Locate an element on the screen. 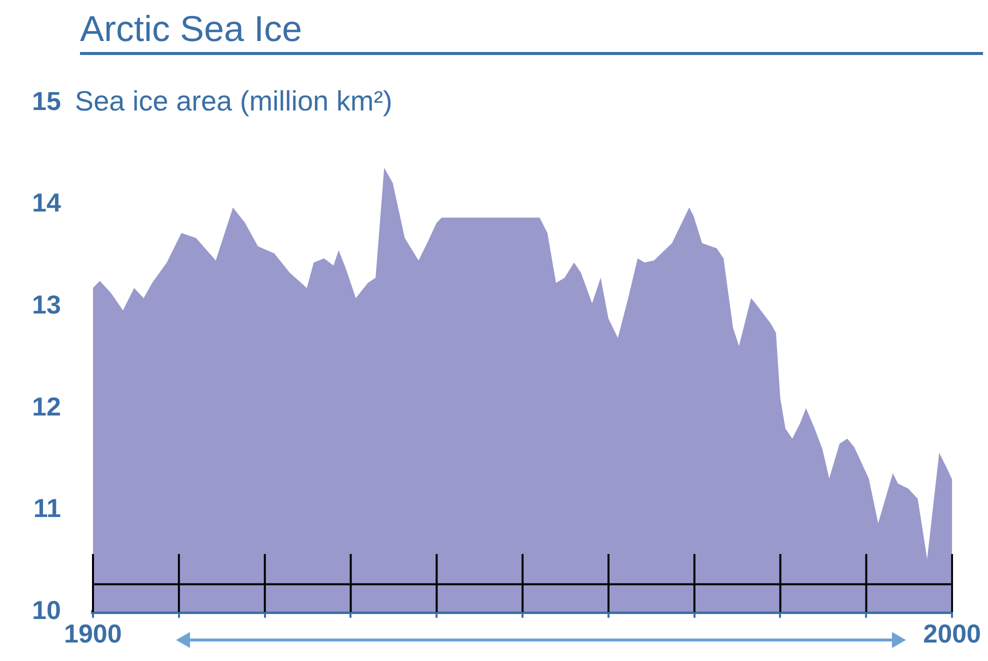 The width and height of the screenshot is (988, 661). x-tick-label: 2000 is located at coordinates (952, 633).